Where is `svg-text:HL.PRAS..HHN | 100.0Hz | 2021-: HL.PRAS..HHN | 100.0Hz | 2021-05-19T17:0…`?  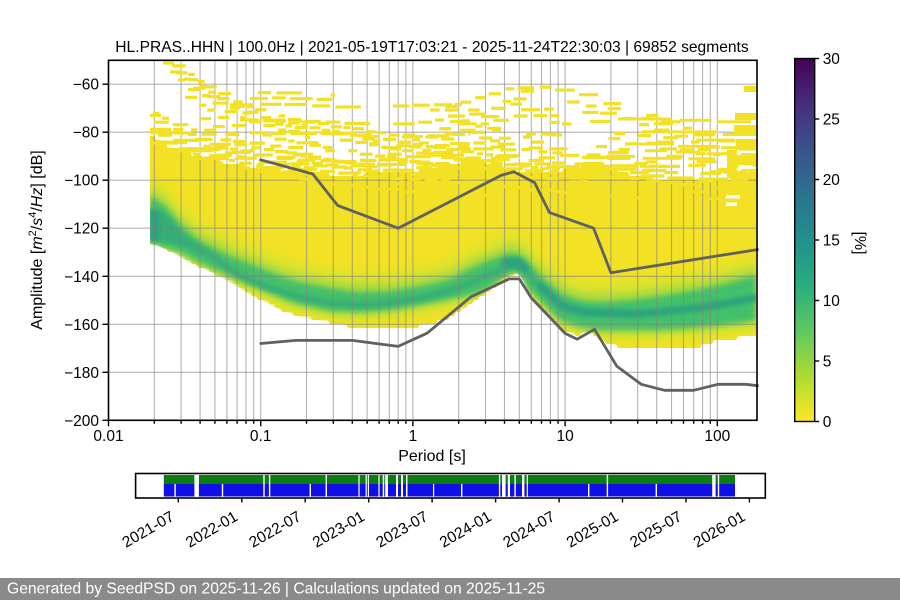
svg-text:HL.PRAS..HHN | 100.0Hz | 2021-: HL.PRAS..HHN | 100.0Hz | 2021-05-19T17:0… is located at coordinates (432, 47).